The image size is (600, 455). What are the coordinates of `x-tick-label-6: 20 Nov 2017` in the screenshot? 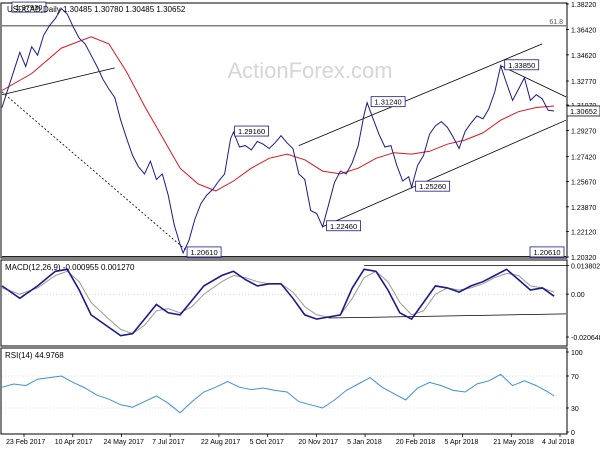 It's located at (318, 442).